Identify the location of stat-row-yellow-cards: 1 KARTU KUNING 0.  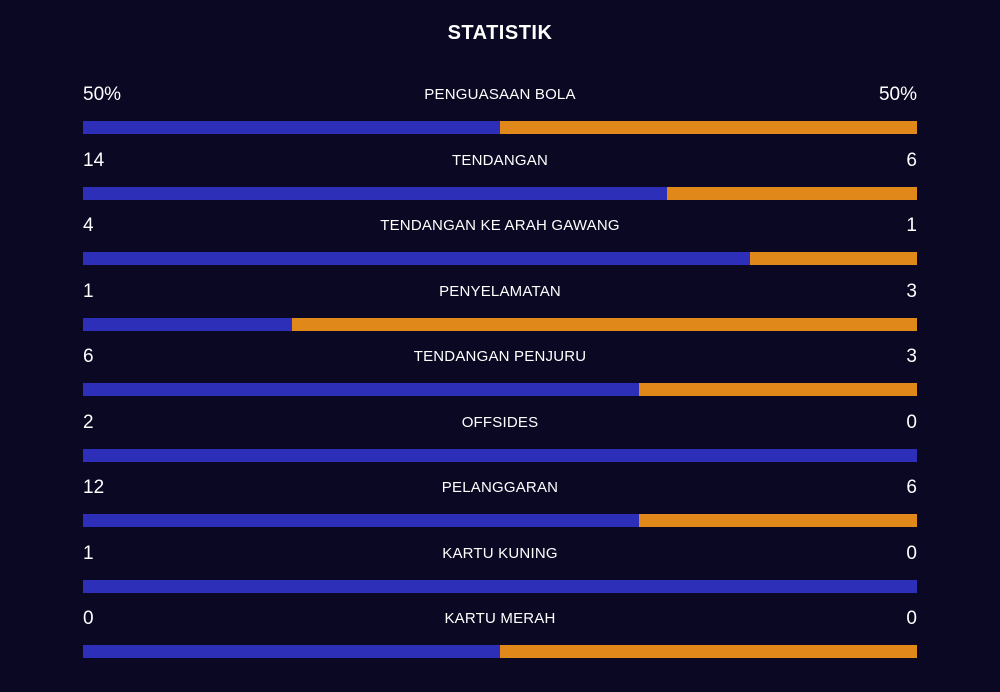
(500, 573).